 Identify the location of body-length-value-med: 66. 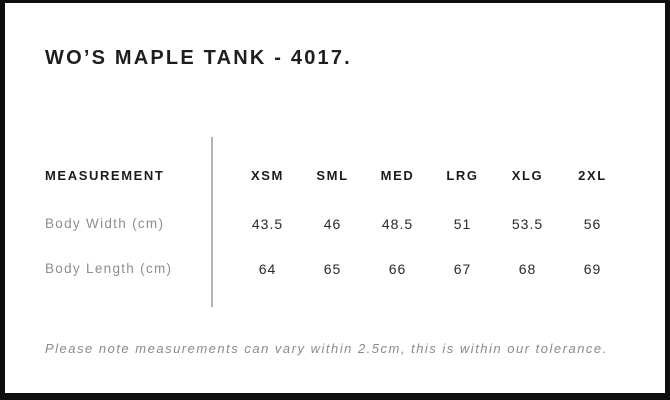
(397, 268).